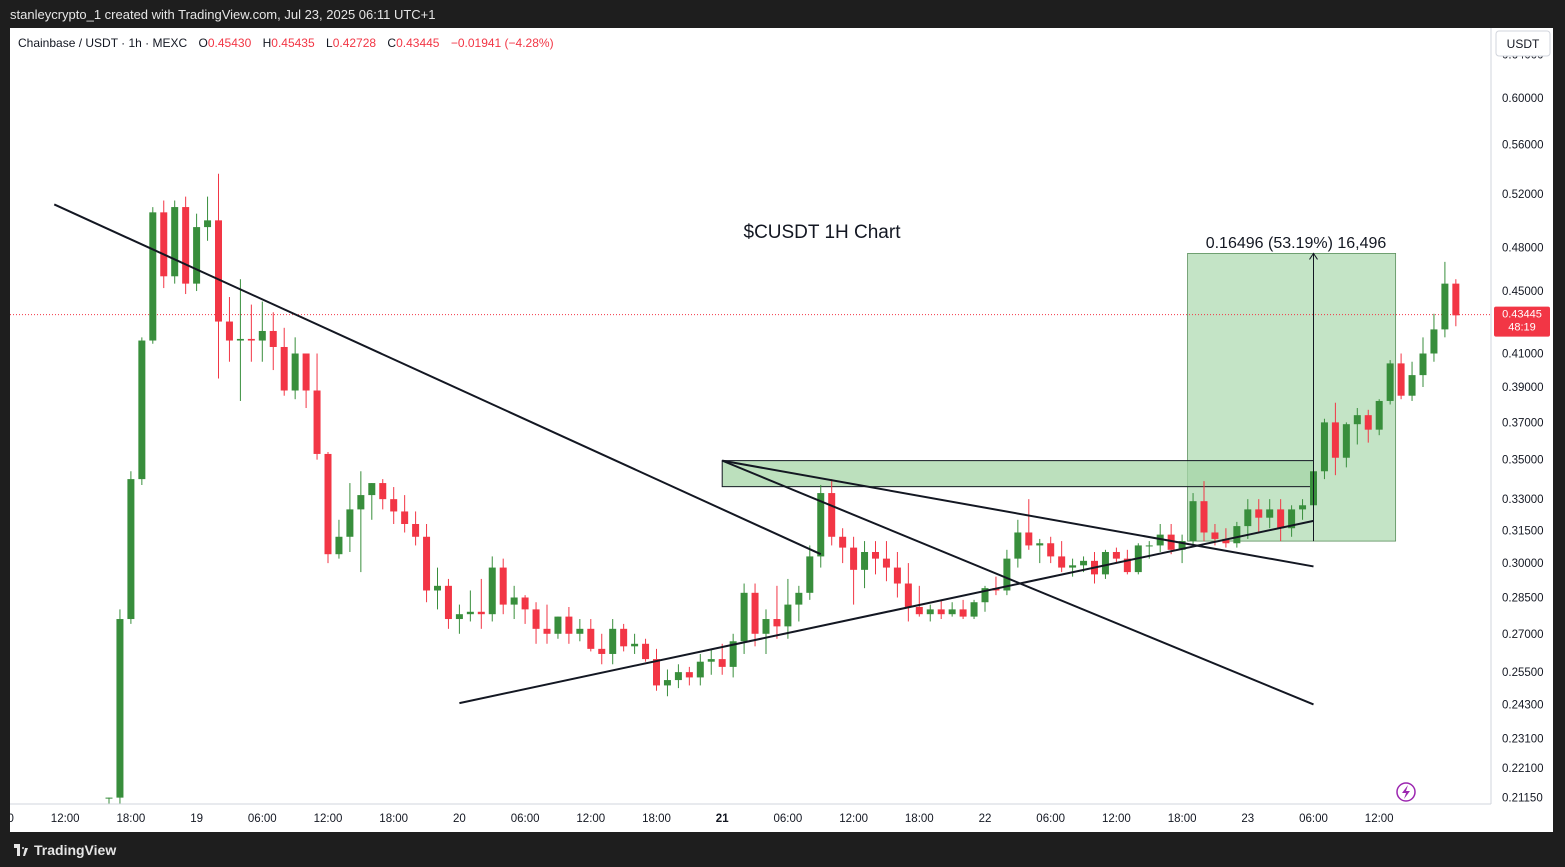 The image size is (1565, 867). Describe the element at coordinates (823, 232) in the screenshot. I see `chart-title: $CUSDT 1H Chart` at that location.